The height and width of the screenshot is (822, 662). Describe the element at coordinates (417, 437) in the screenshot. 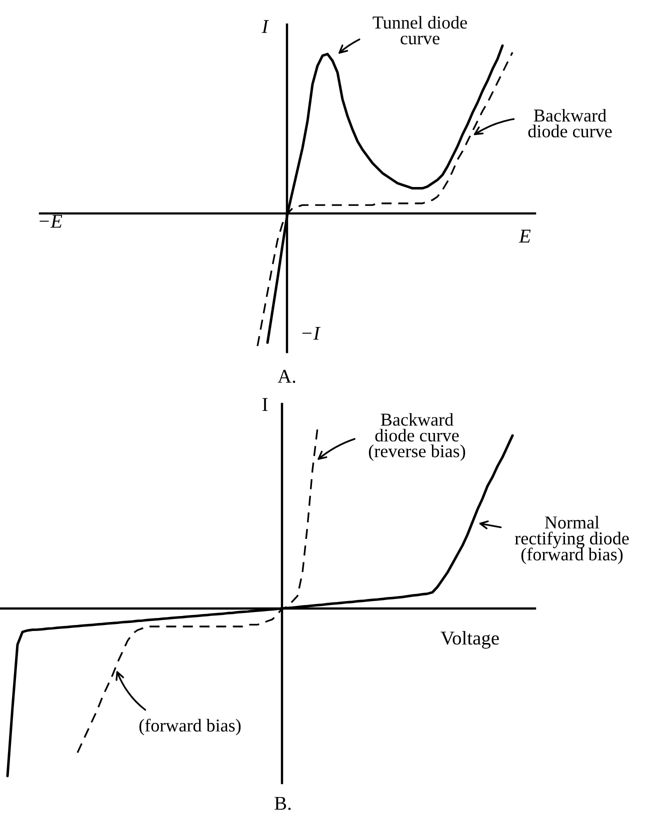

I see `annotation: Backward diode curve (reverse bias)` at that location.